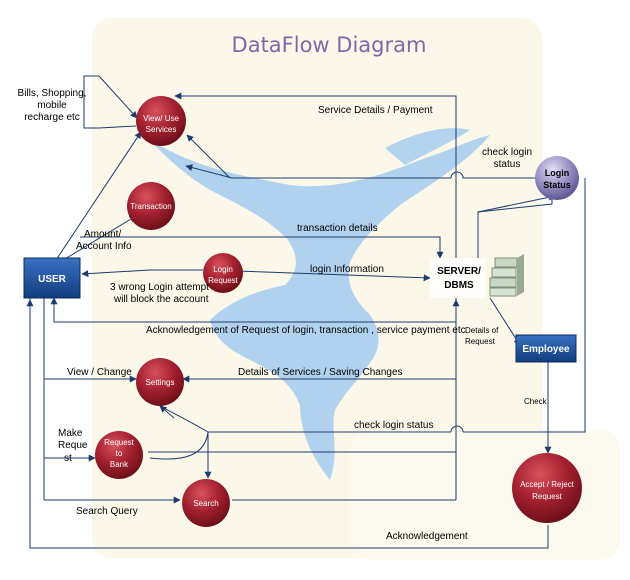  Describe the element at coordinates (73, 445) in the screenshot. I see `make-request-label-2: Reque` at that location.